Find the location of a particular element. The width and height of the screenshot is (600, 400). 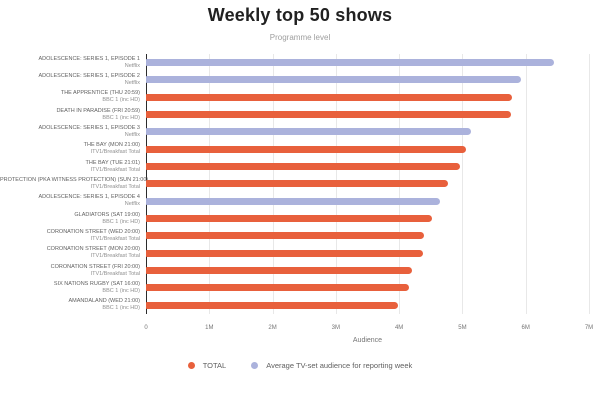

programme-name: DEATH IN PARADISE (FRI 20:59) is located at coordinates (98, 110).